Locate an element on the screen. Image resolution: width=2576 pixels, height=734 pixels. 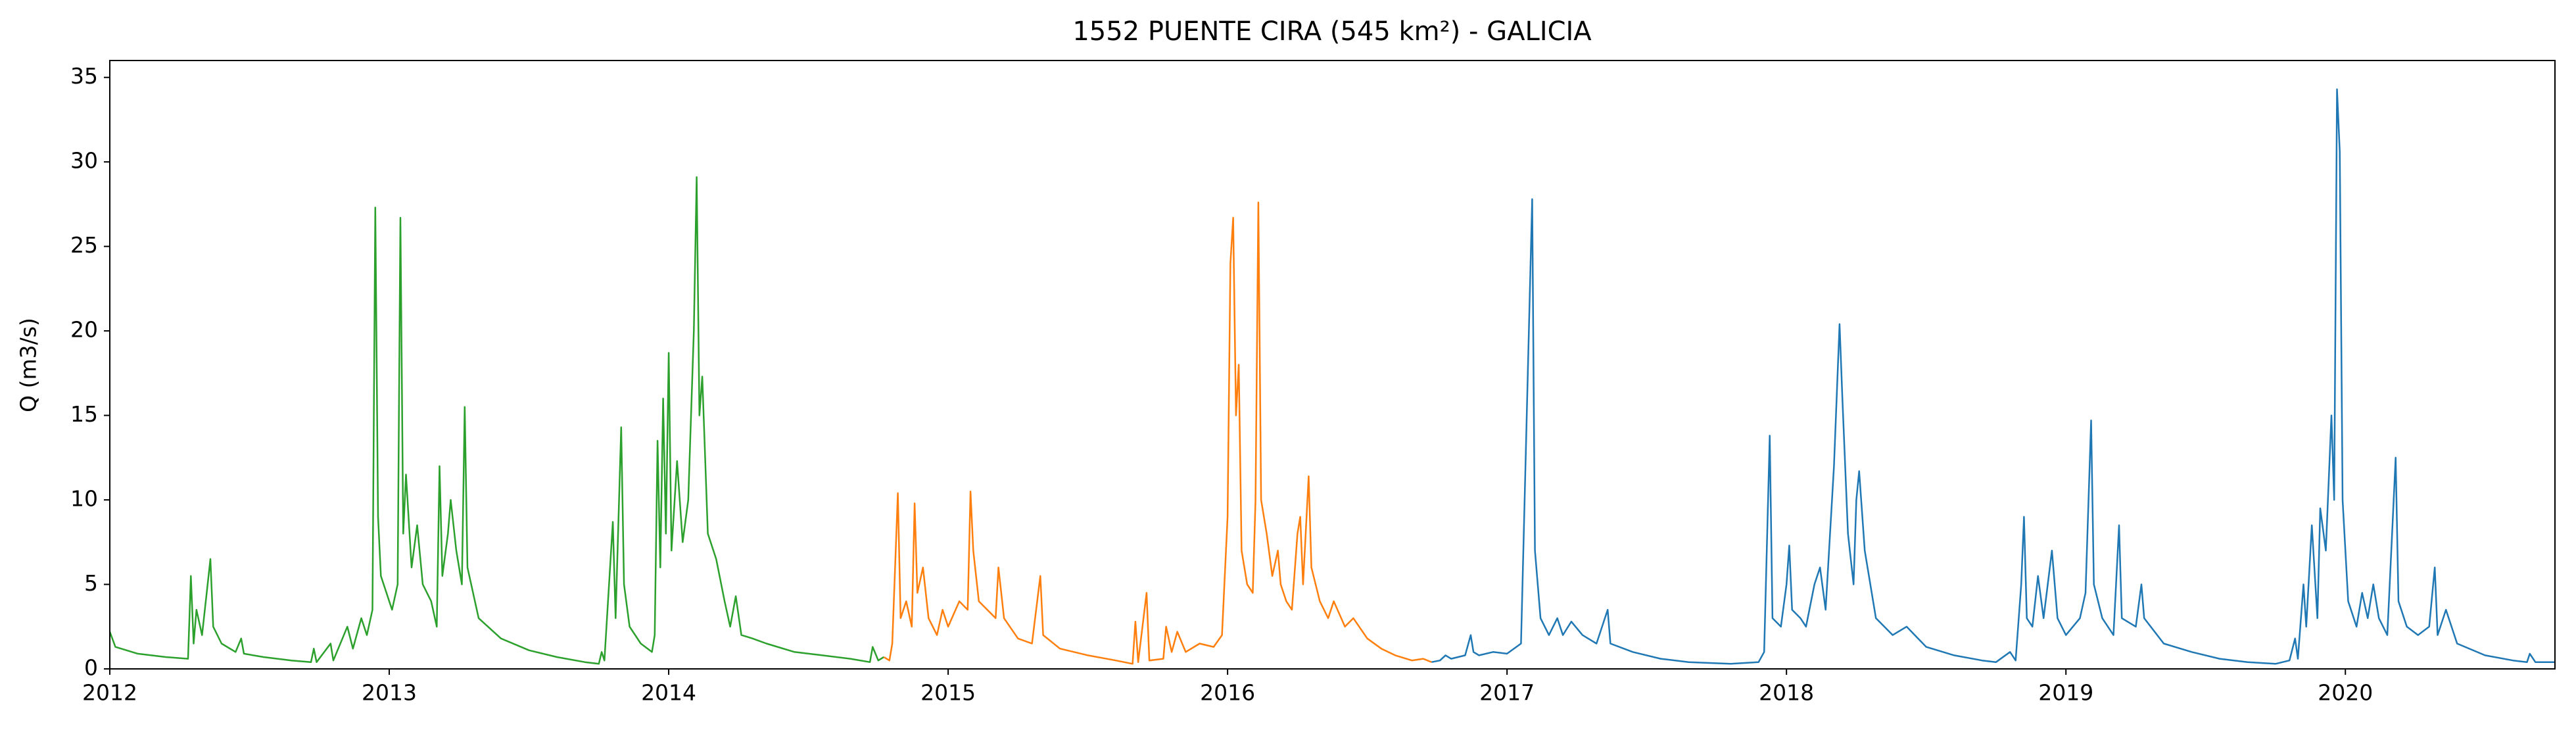
y-tick-label: 30 is located at coordinates (84, 161).